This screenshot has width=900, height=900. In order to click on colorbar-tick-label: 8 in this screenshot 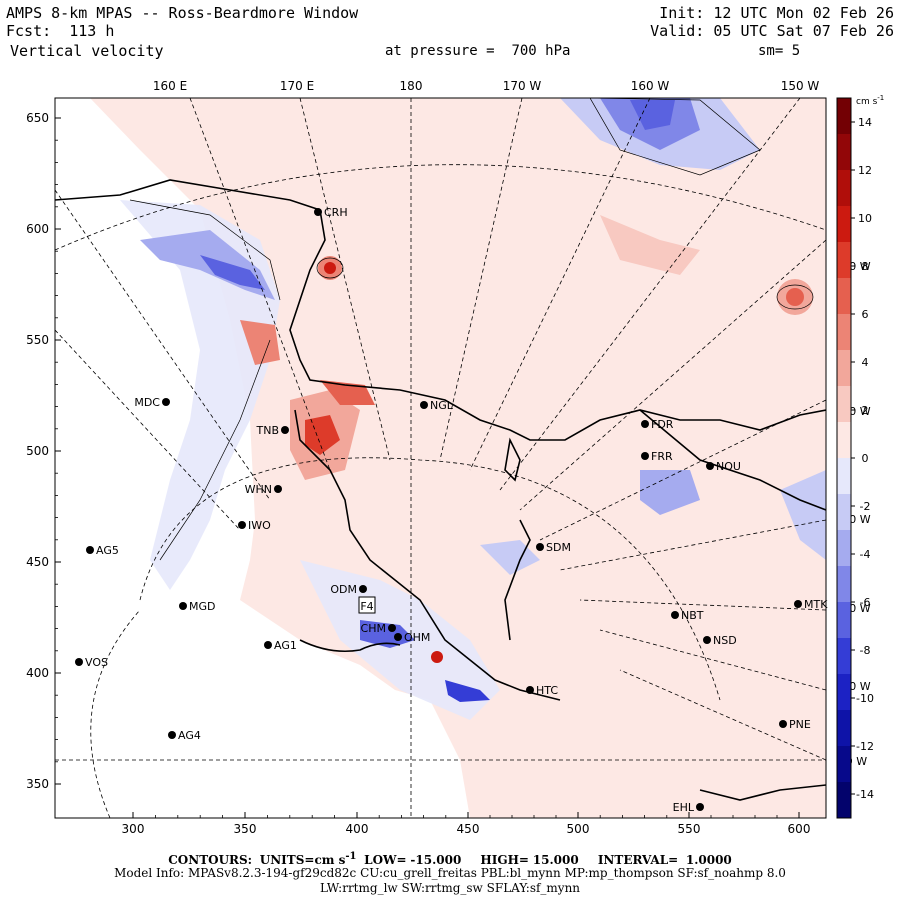, I will do `click(865, 266)`.